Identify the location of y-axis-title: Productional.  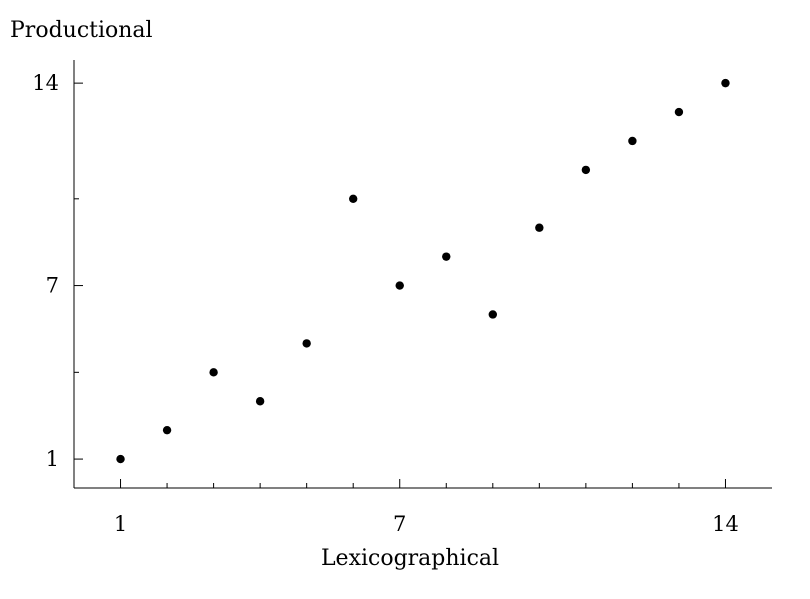
(81, 30).